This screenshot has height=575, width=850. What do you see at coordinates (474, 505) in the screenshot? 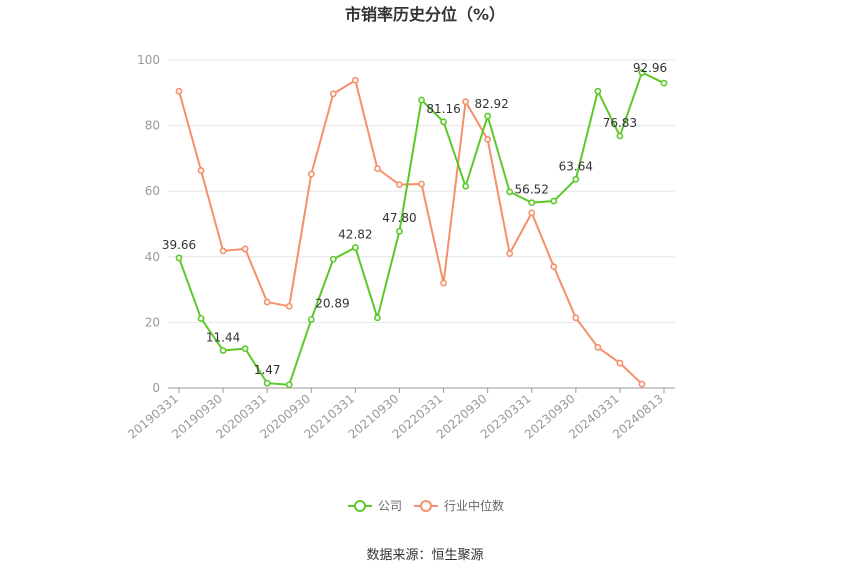
I see `legend-label: 行业中位数` at bounding box center [474, 505].